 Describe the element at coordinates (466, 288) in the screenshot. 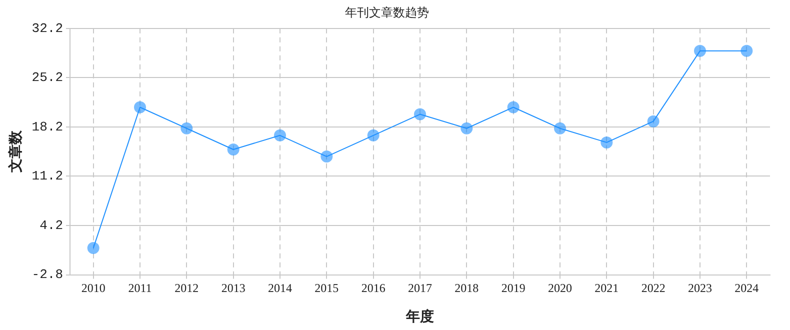

I see `x-tick-label: 2018` at that location.